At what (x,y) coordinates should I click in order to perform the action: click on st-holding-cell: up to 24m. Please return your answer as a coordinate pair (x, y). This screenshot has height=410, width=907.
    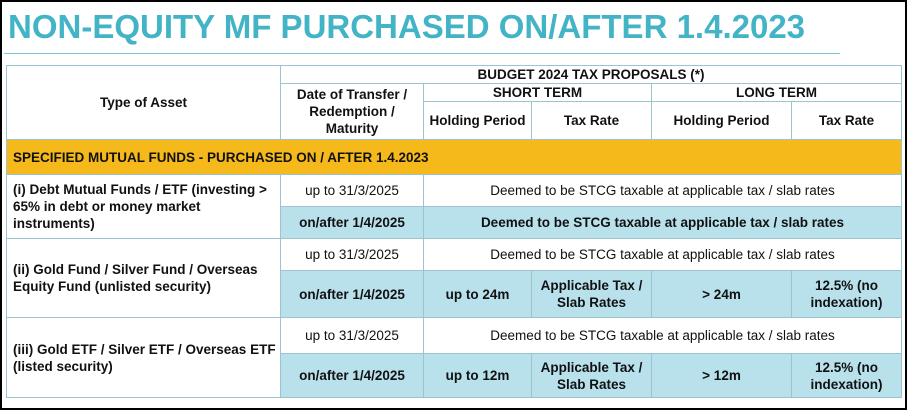
    Looking at the image, I should click on (477, 294).